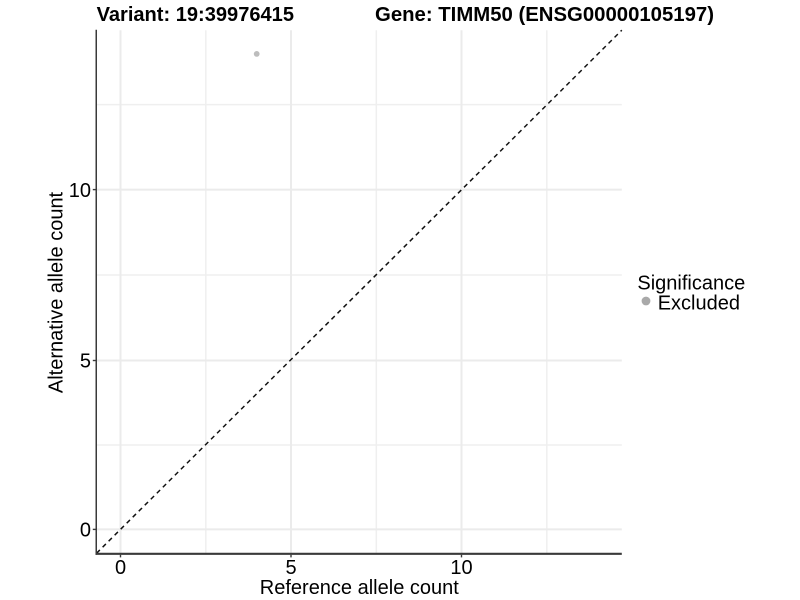 The image size is (800, 600). Describe the element at coordinates (544, 15) in the screenshot. I see `svg-text: Gene: TIMM50 (ENSG00000105197)` at that location.